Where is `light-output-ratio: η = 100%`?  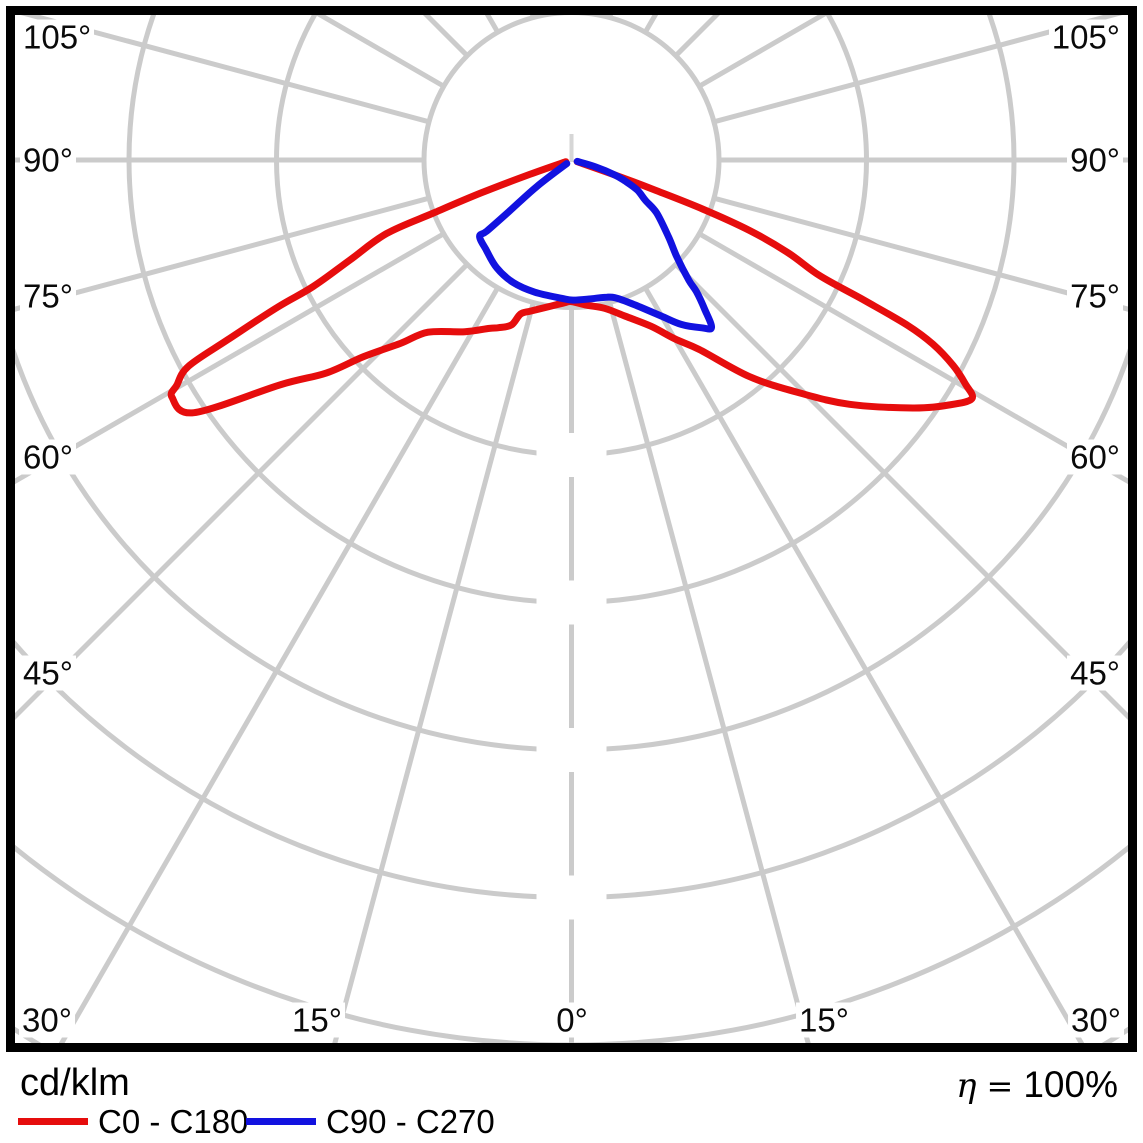 light-output-ratio: η = 100% is located at coordinates (1037, 1085).